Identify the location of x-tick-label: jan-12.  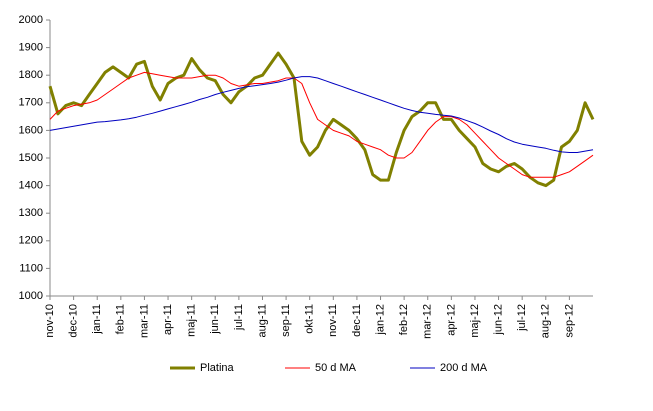
(380, 320).